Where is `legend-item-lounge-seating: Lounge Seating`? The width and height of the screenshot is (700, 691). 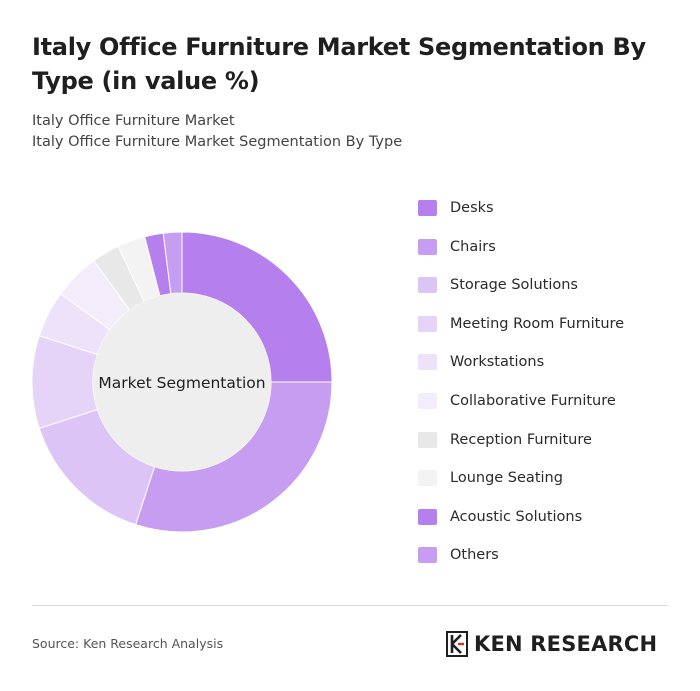 legend-item-lounge-seating: Lounge Seating is located at coordinates (490, 478).